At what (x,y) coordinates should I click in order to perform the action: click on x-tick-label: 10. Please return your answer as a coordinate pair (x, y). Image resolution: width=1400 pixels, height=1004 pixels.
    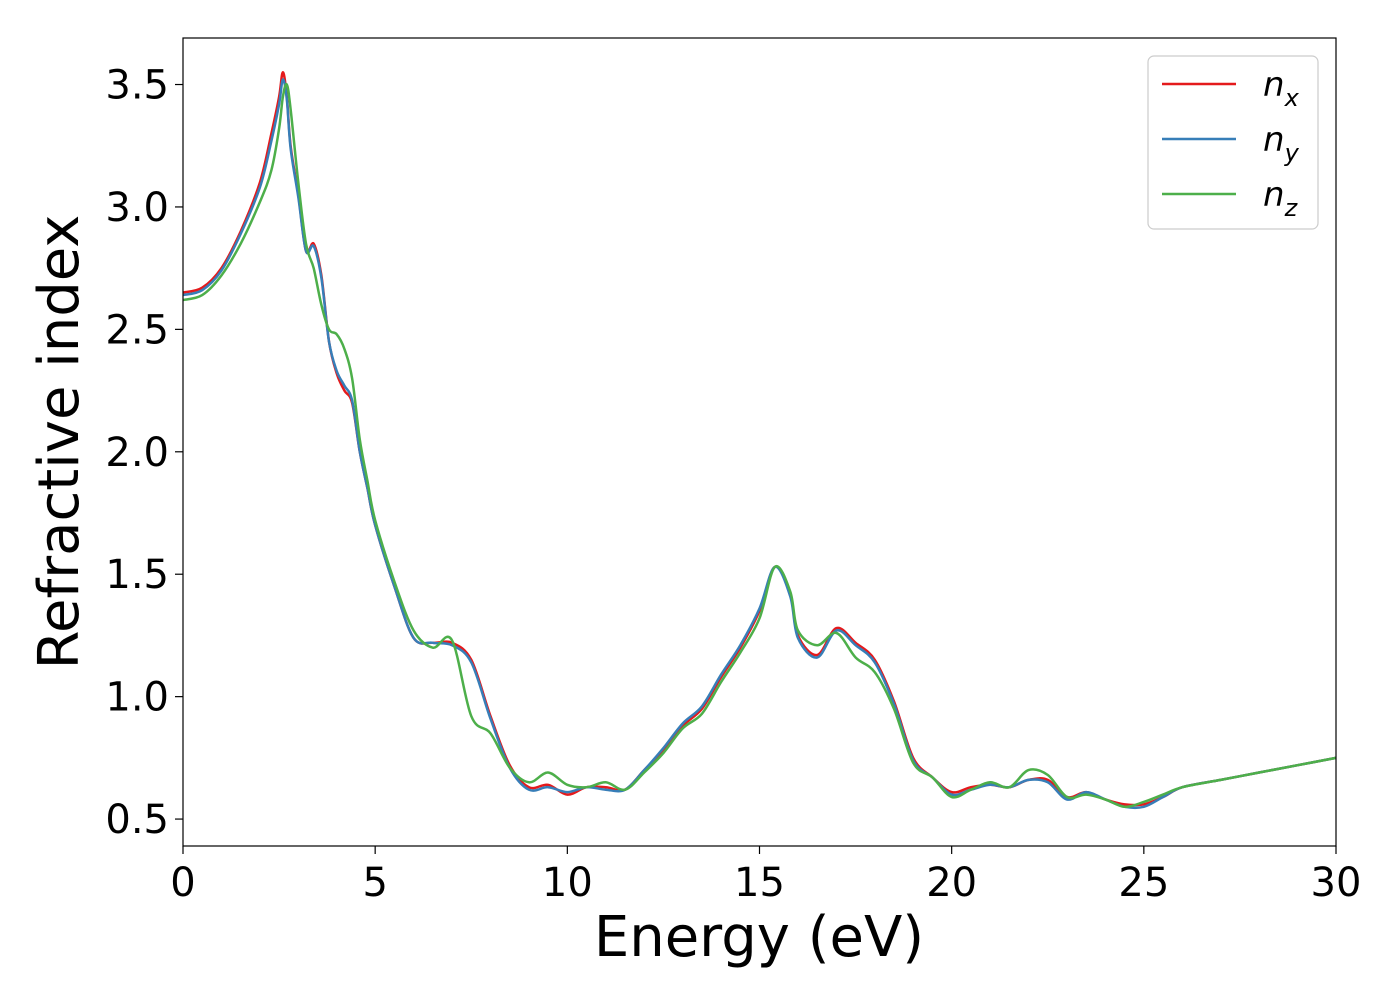
    Looking at the image, I should click on (567, 883).